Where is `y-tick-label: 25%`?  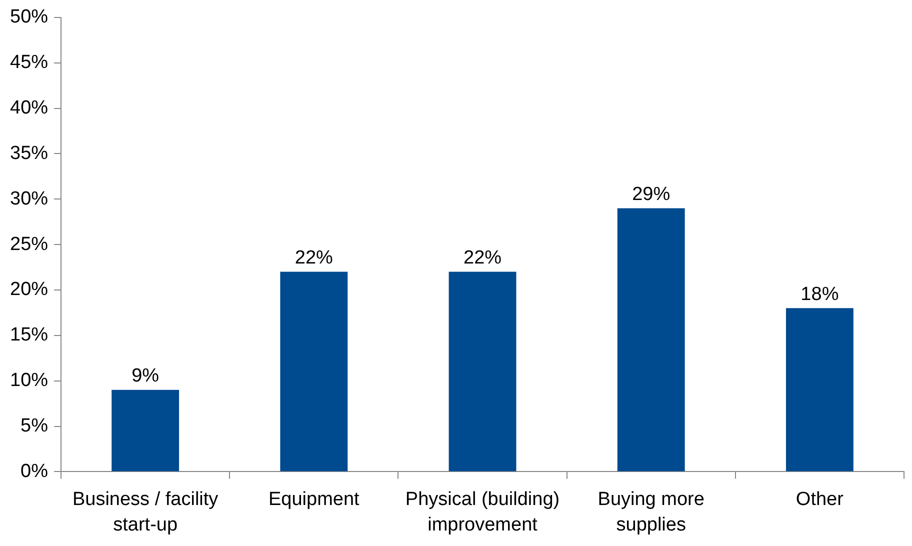 y-tick-label: 25% is located at coordinates (29, 244).